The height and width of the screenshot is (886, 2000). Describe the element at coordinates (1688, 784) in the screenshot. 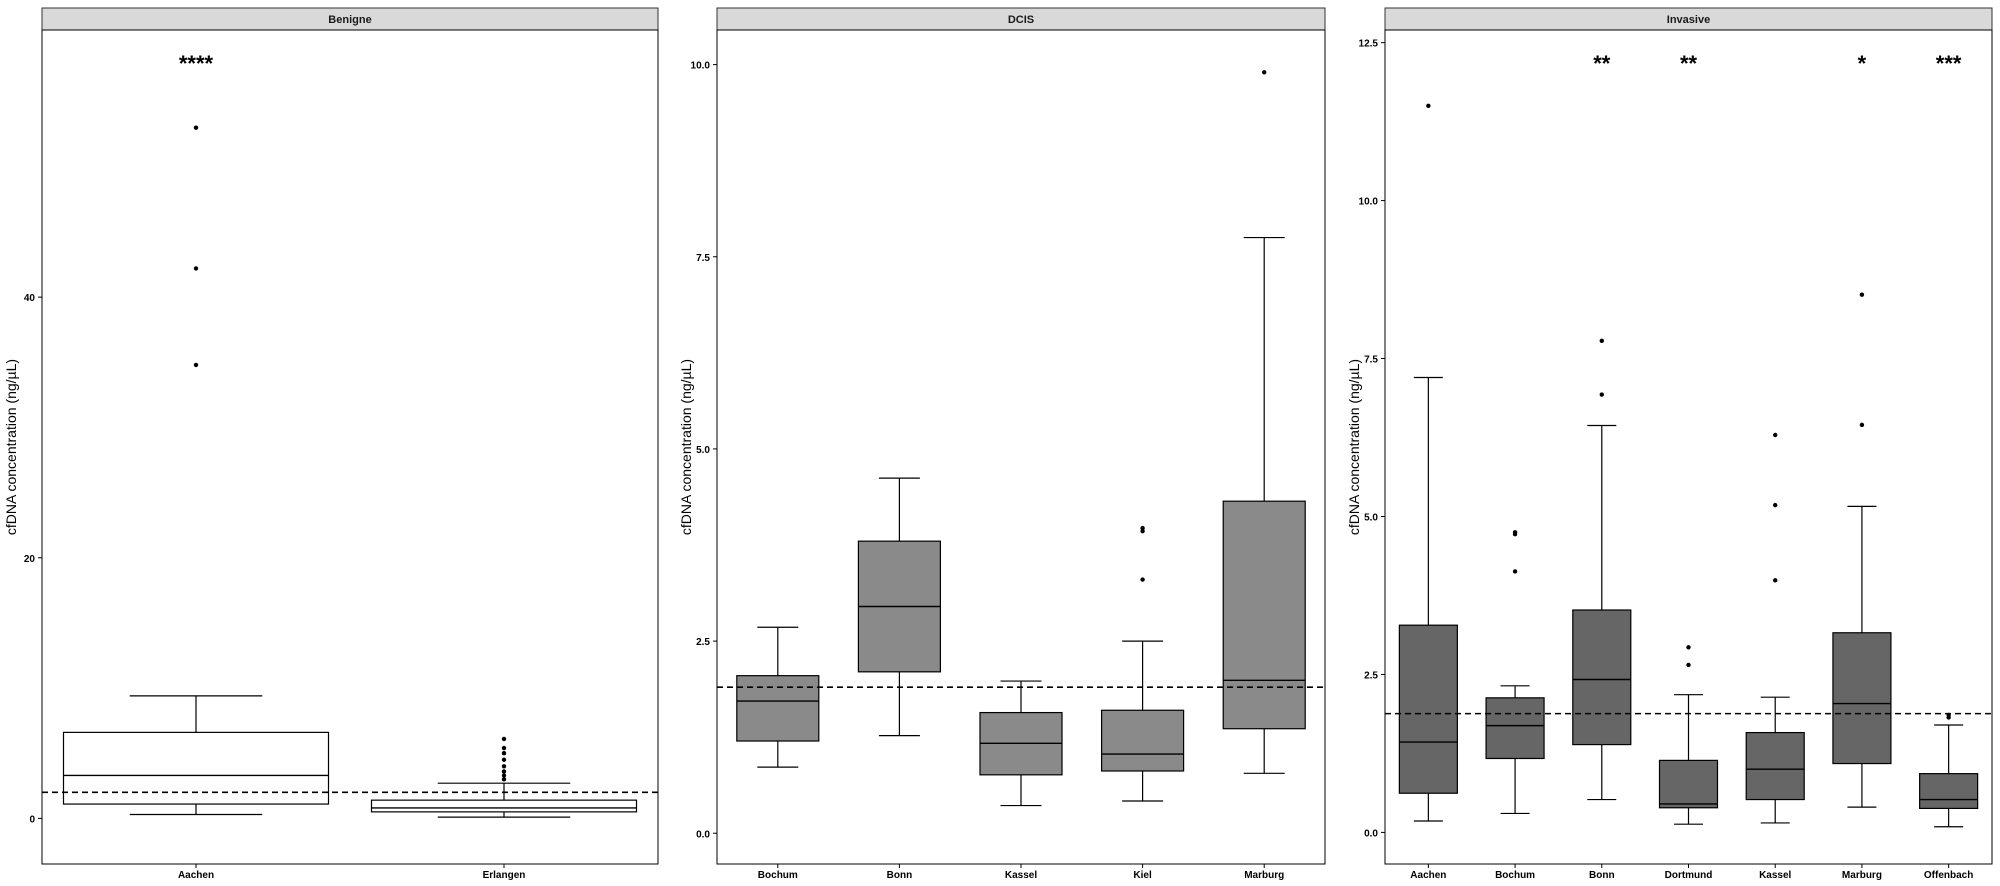

I see `box-dortmund` at that location.